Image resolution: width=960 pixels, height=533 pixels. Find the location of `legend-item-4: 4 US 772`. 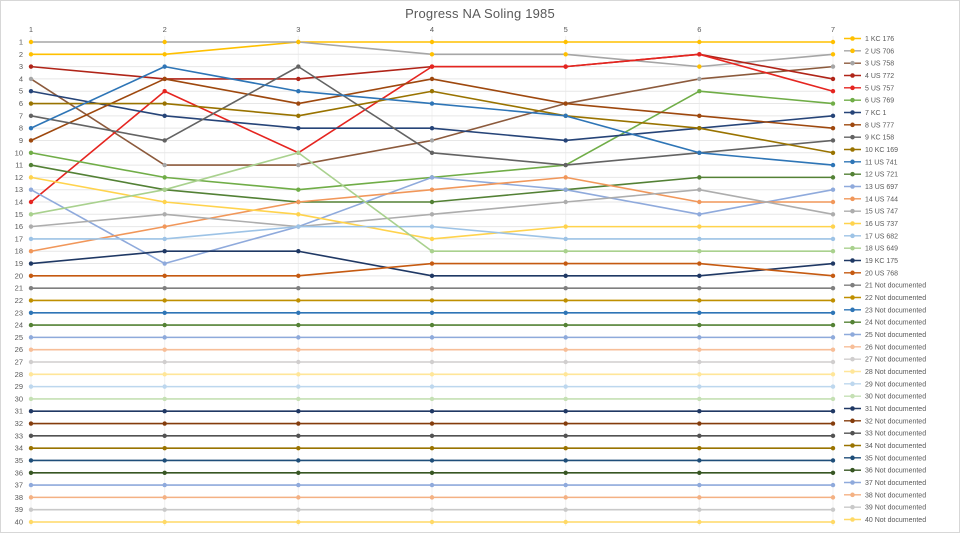

legend-item-4: 4 US 772 is located at coordinates (869, 76).